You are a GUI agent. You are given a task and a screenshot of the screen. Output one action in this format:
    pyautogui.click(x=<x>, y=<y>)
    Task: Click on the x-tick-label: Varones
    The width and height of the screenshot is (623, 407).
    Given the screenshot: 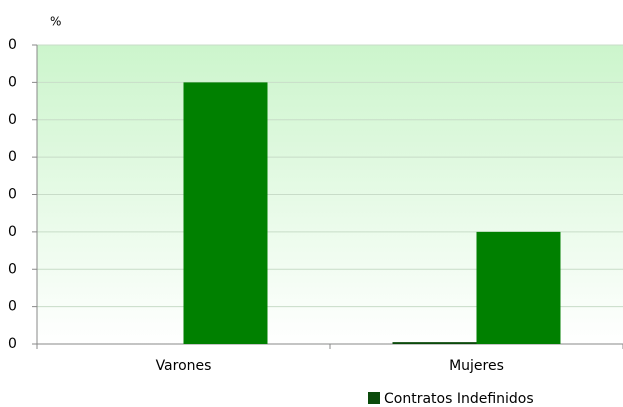 What is the action you would take?
    pyautogui.click(x=184, y=366)
    